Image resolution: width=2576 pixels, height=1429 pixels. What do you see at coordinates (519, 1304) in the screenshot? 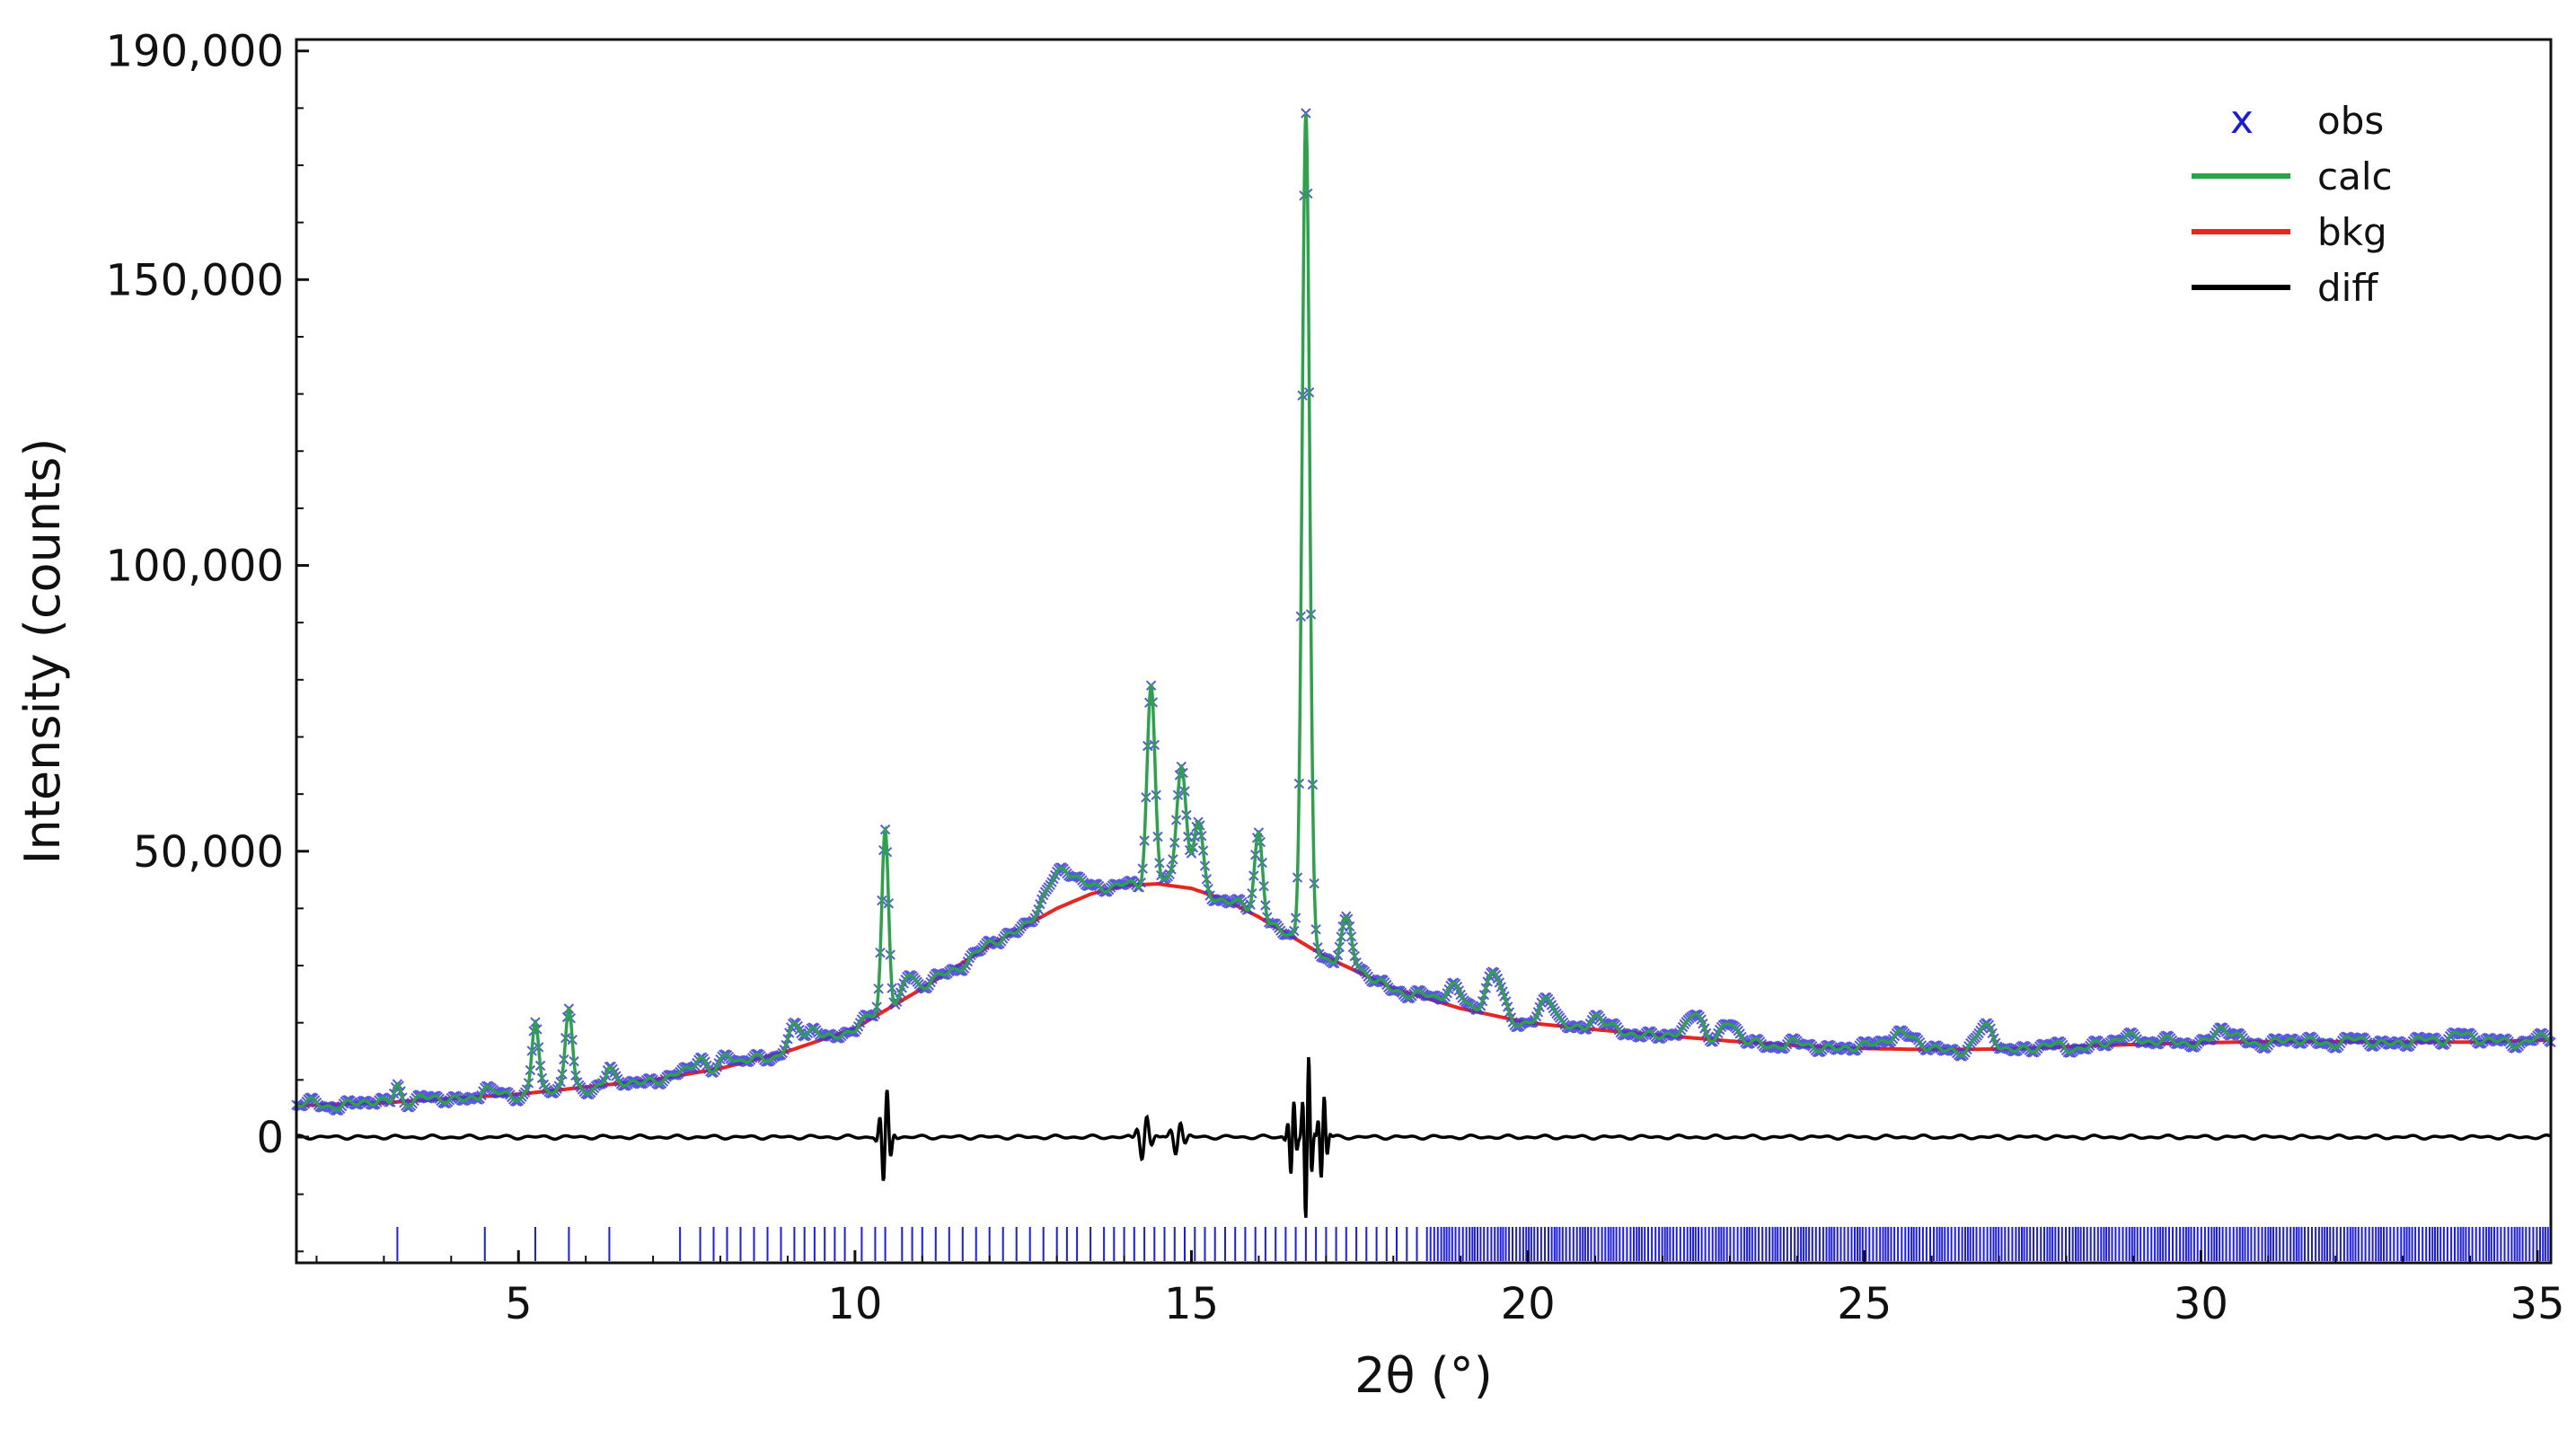
I see `x-tick-label: 5` at bounding box center [519, 1304].